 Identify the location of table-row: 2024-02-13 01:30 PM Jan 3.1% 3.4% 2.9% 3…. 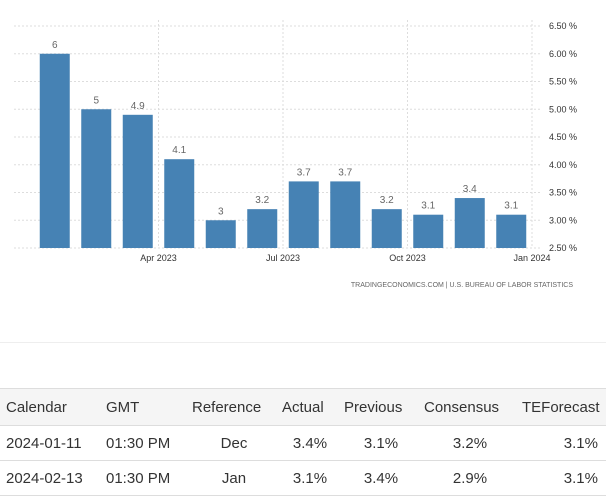
(303, 478).